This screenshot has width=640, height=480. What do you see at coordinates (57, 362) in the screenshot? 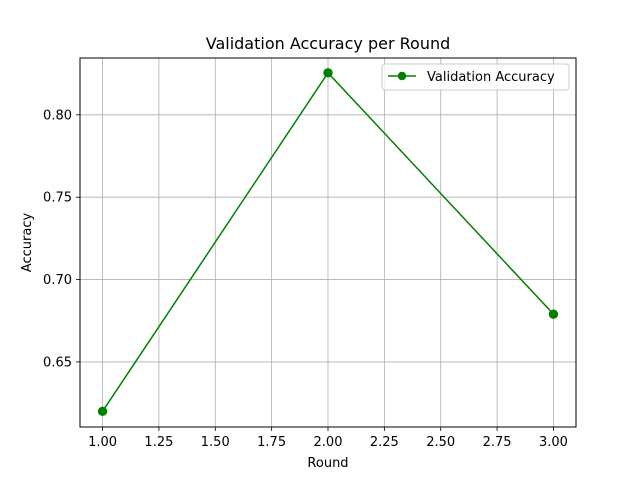
I see `y-tick-label: 0.65` at bounding box center [57, 362].